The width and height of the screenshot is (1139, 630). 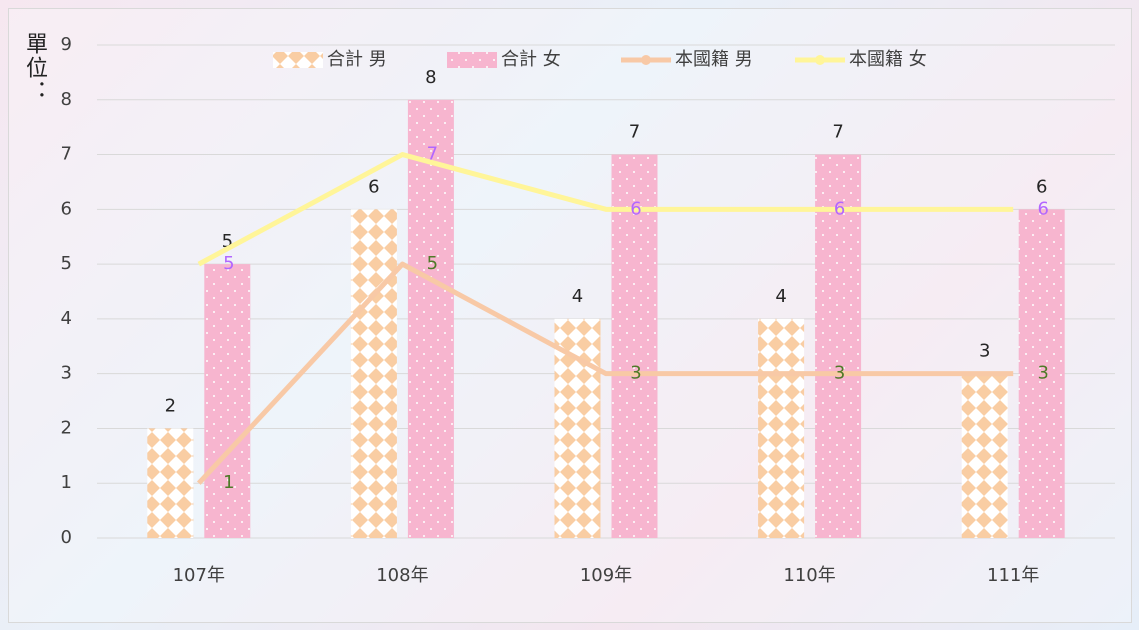 I want to click on y-axis-label: 單位：, so click(x=34, y=68).